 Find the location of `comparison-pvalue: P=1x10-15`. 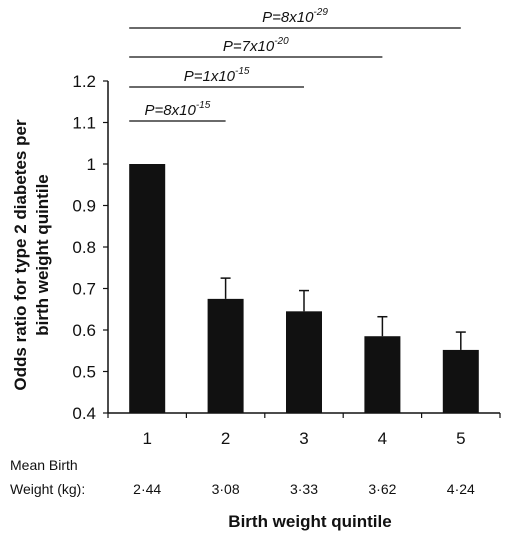

comparison-pvalue: P=1x10-15 is located at coordinates (217, 75).